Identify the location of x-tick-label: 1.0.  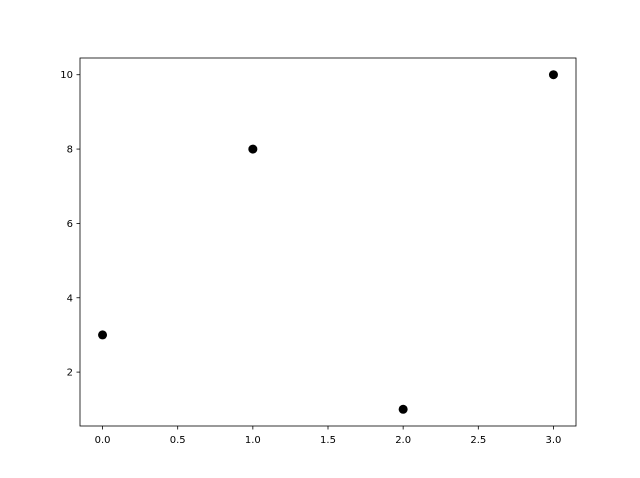
(253, 440).